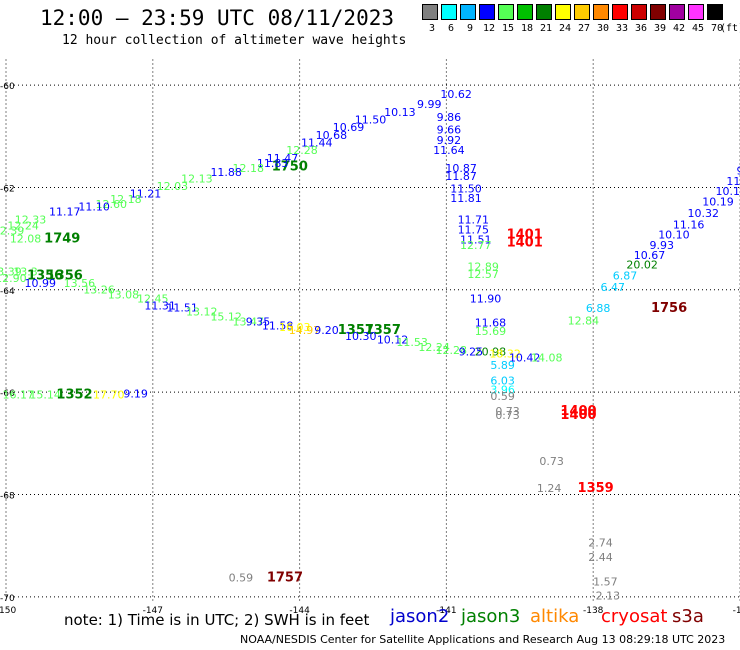 The height and width of the screenshot is (650, 740). I want to click on observation-swh-label: 2.74, so click(600, 543).